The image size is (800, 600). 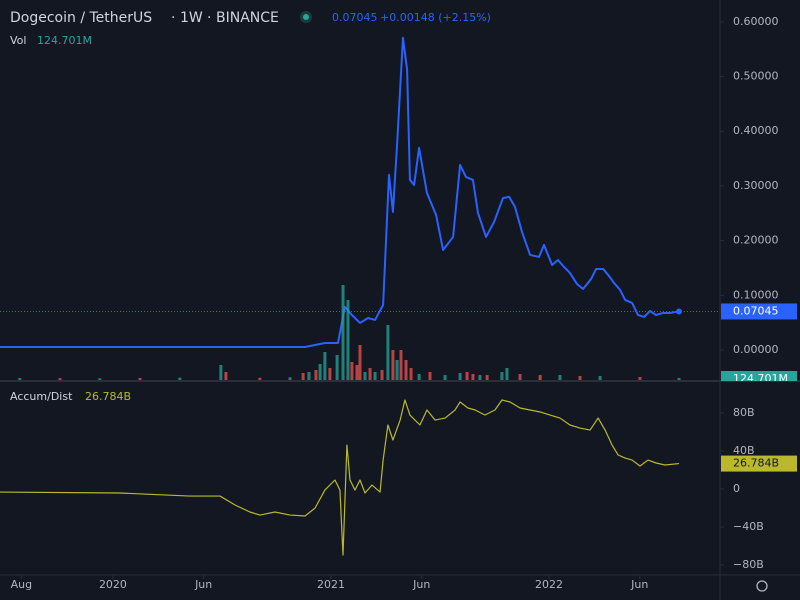 What do you see at coordinates (21, 584) in the screenshot?
I see `x-tick-label: Aug` at bounding box center [21, 584].